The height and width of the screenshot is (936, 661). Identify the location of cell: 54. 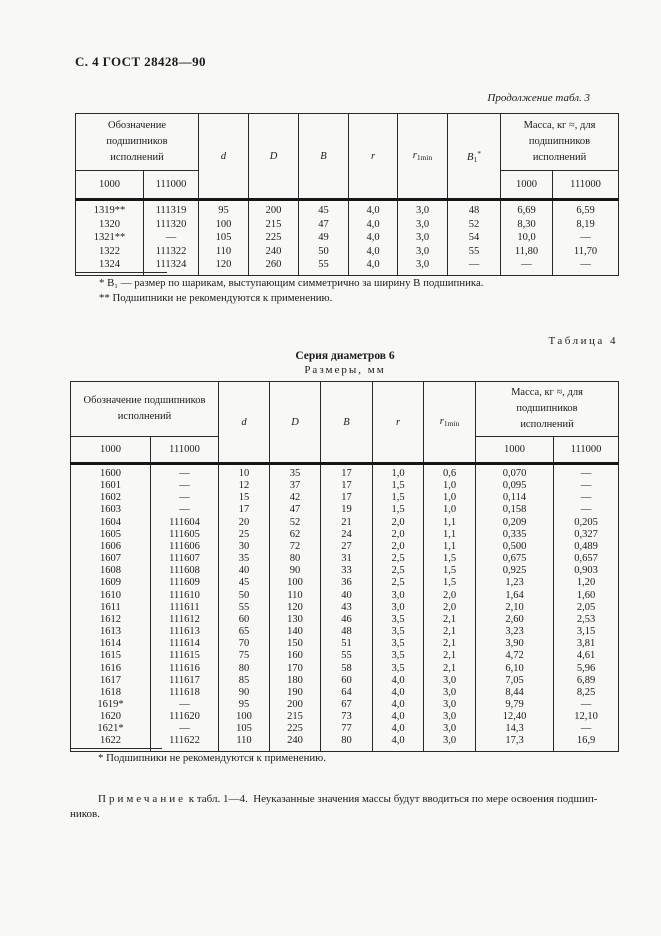
(474, 238).